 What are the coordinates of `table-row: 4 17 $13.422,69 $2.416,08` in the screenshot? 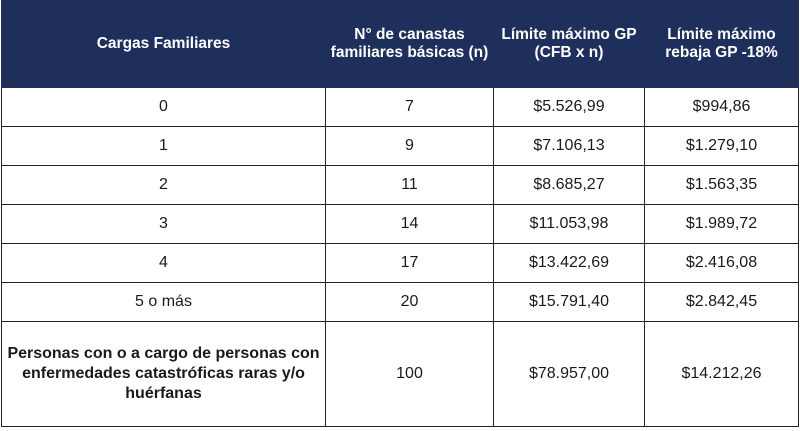 It's located at (400, 263).